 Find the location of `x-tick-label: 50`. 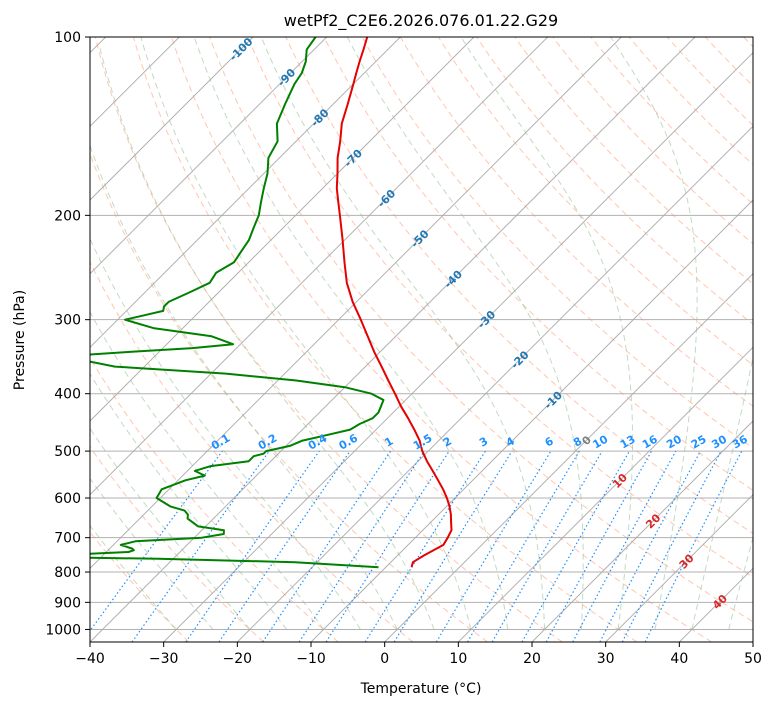

x-tick-label: 50 is located at coordinates (753, 659).